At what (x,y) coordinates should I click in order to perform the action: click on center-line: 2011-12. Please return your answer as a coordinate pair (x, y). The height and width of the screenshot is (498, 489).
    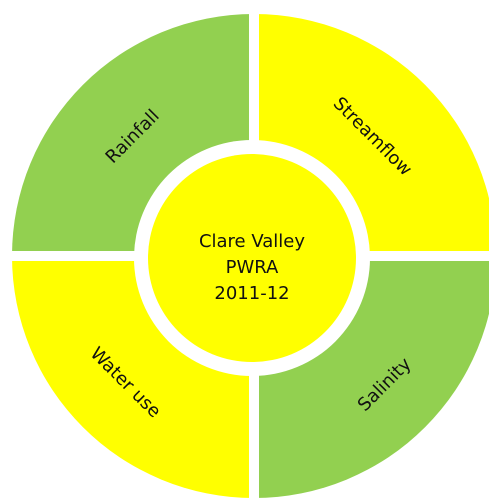
    Looking at the image, I should click on (251, 293).